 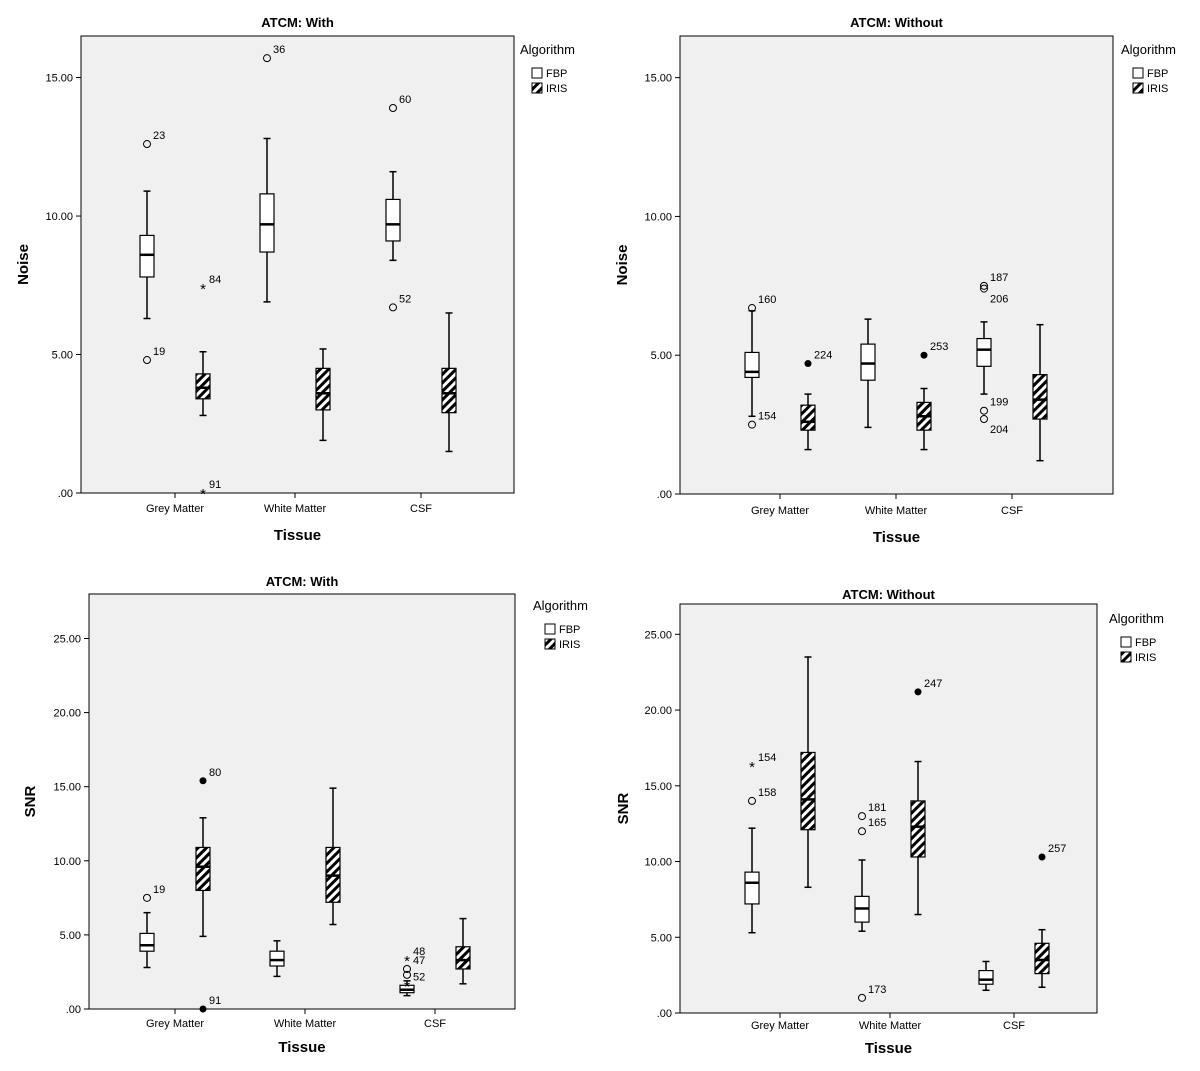 I want to click on chart-title: ATCM: With, so click(x=297, y=22).